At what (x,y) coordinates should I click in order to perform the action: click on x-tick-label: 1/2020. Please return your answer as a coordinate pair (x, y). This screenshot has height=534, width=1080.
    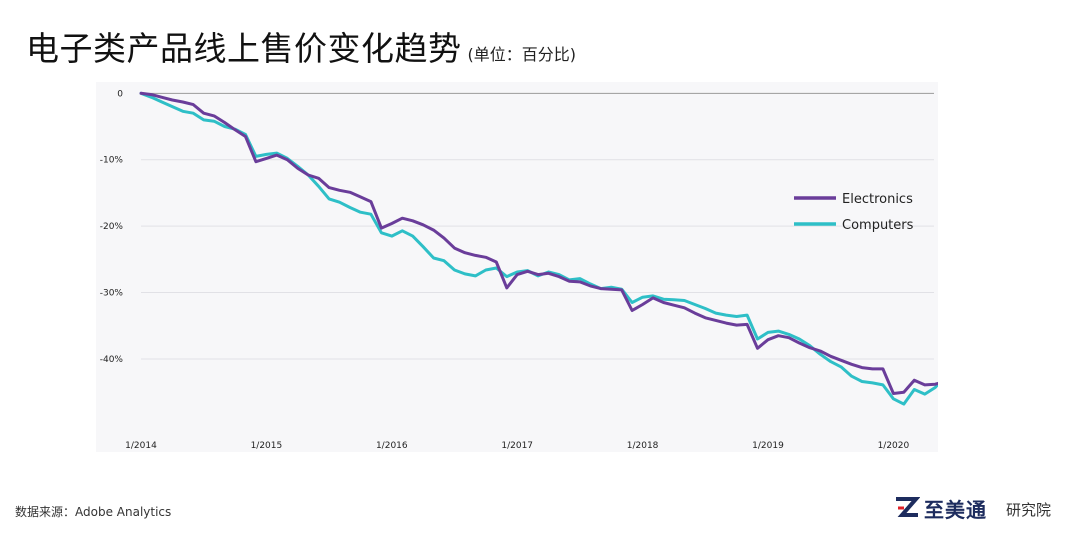
    Looking at the image, I should click on (894, 446).